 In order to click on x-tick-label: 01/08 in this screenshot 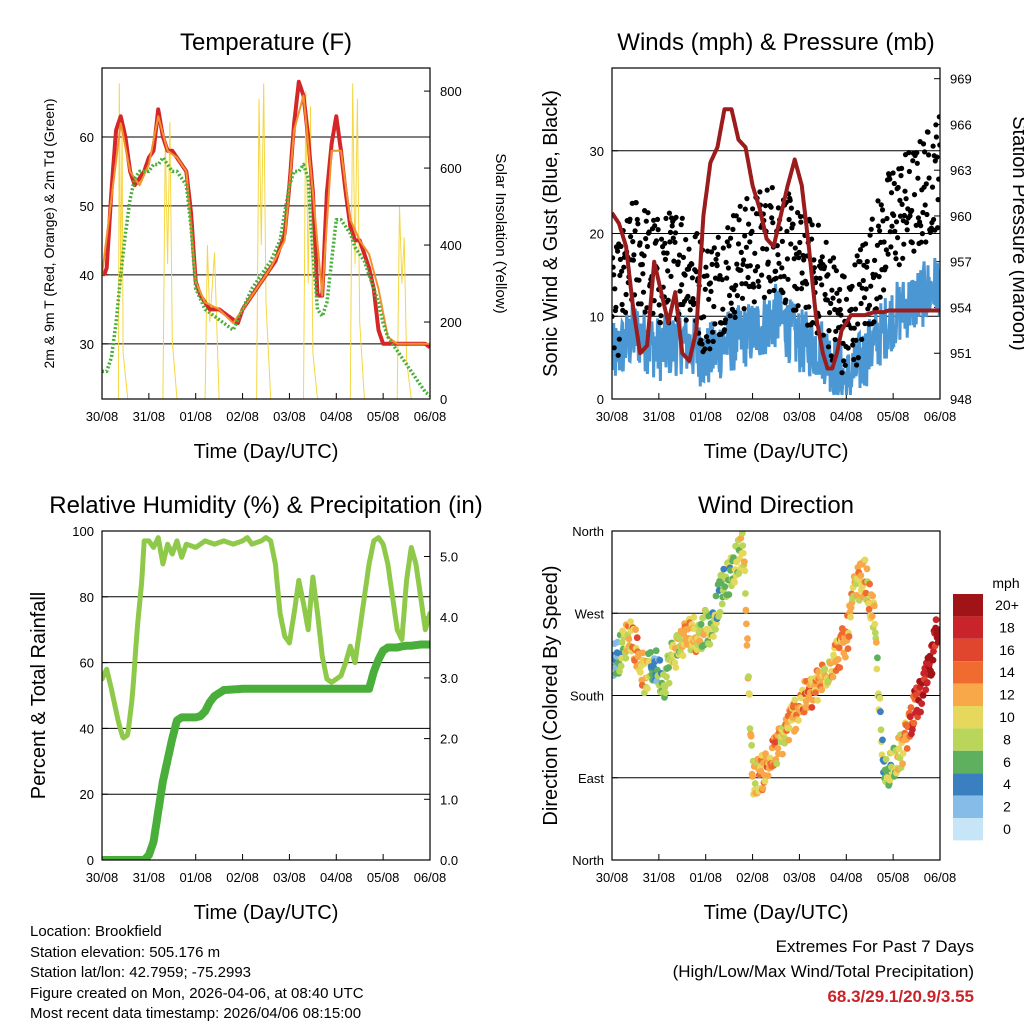, I will do `click(195, 877)`.